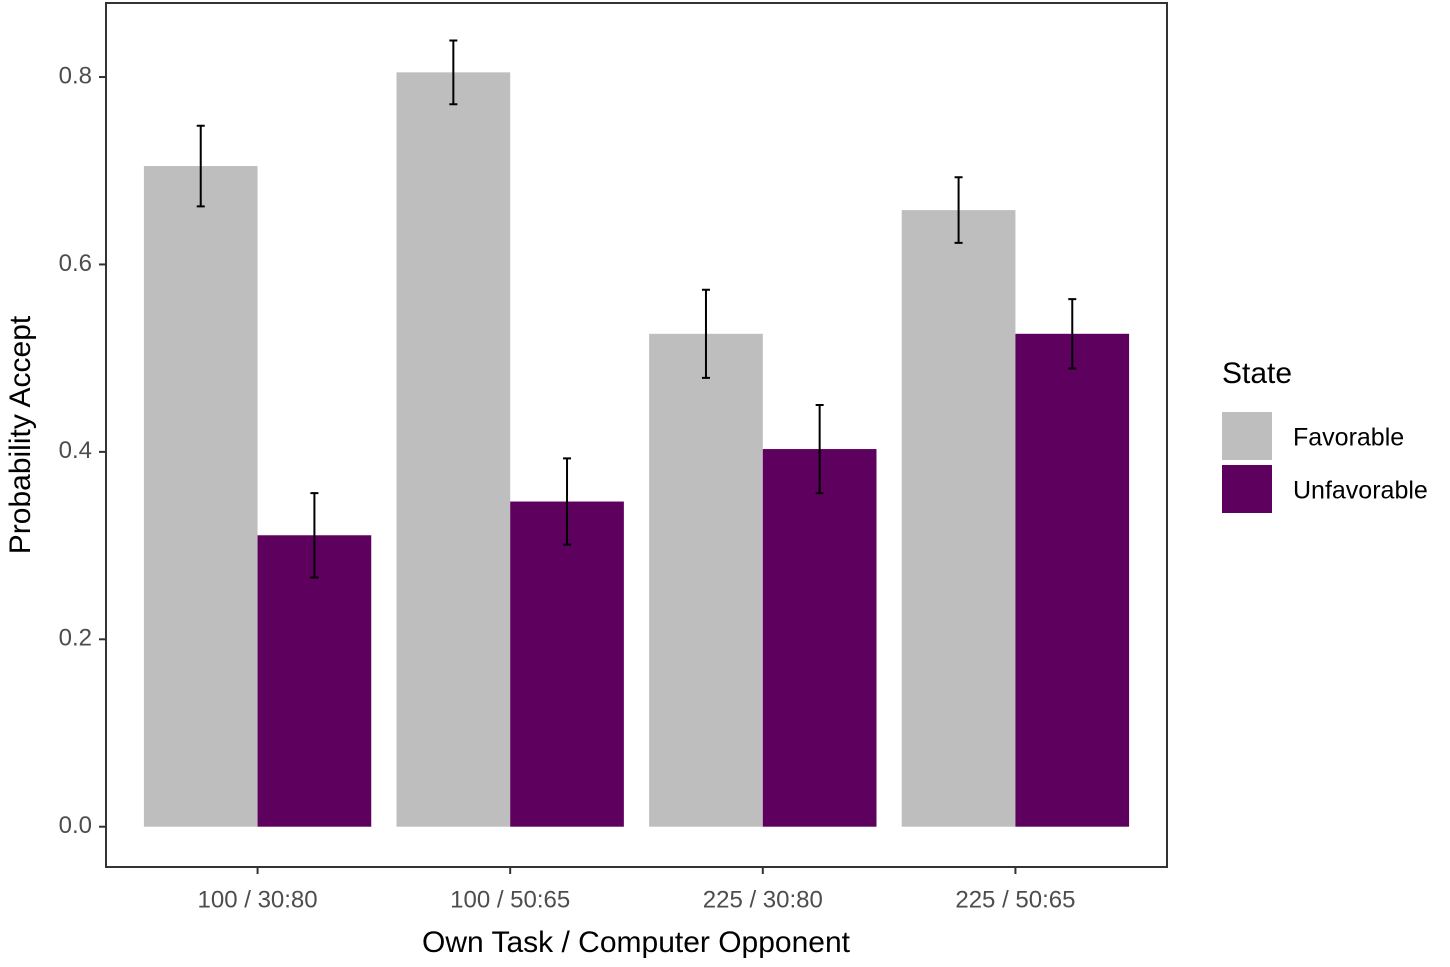 This screenshot has height=967, width=1450. Describe the element at coordinates (1257, 373) in the screenshot. I see `legend-title: State` at that location.